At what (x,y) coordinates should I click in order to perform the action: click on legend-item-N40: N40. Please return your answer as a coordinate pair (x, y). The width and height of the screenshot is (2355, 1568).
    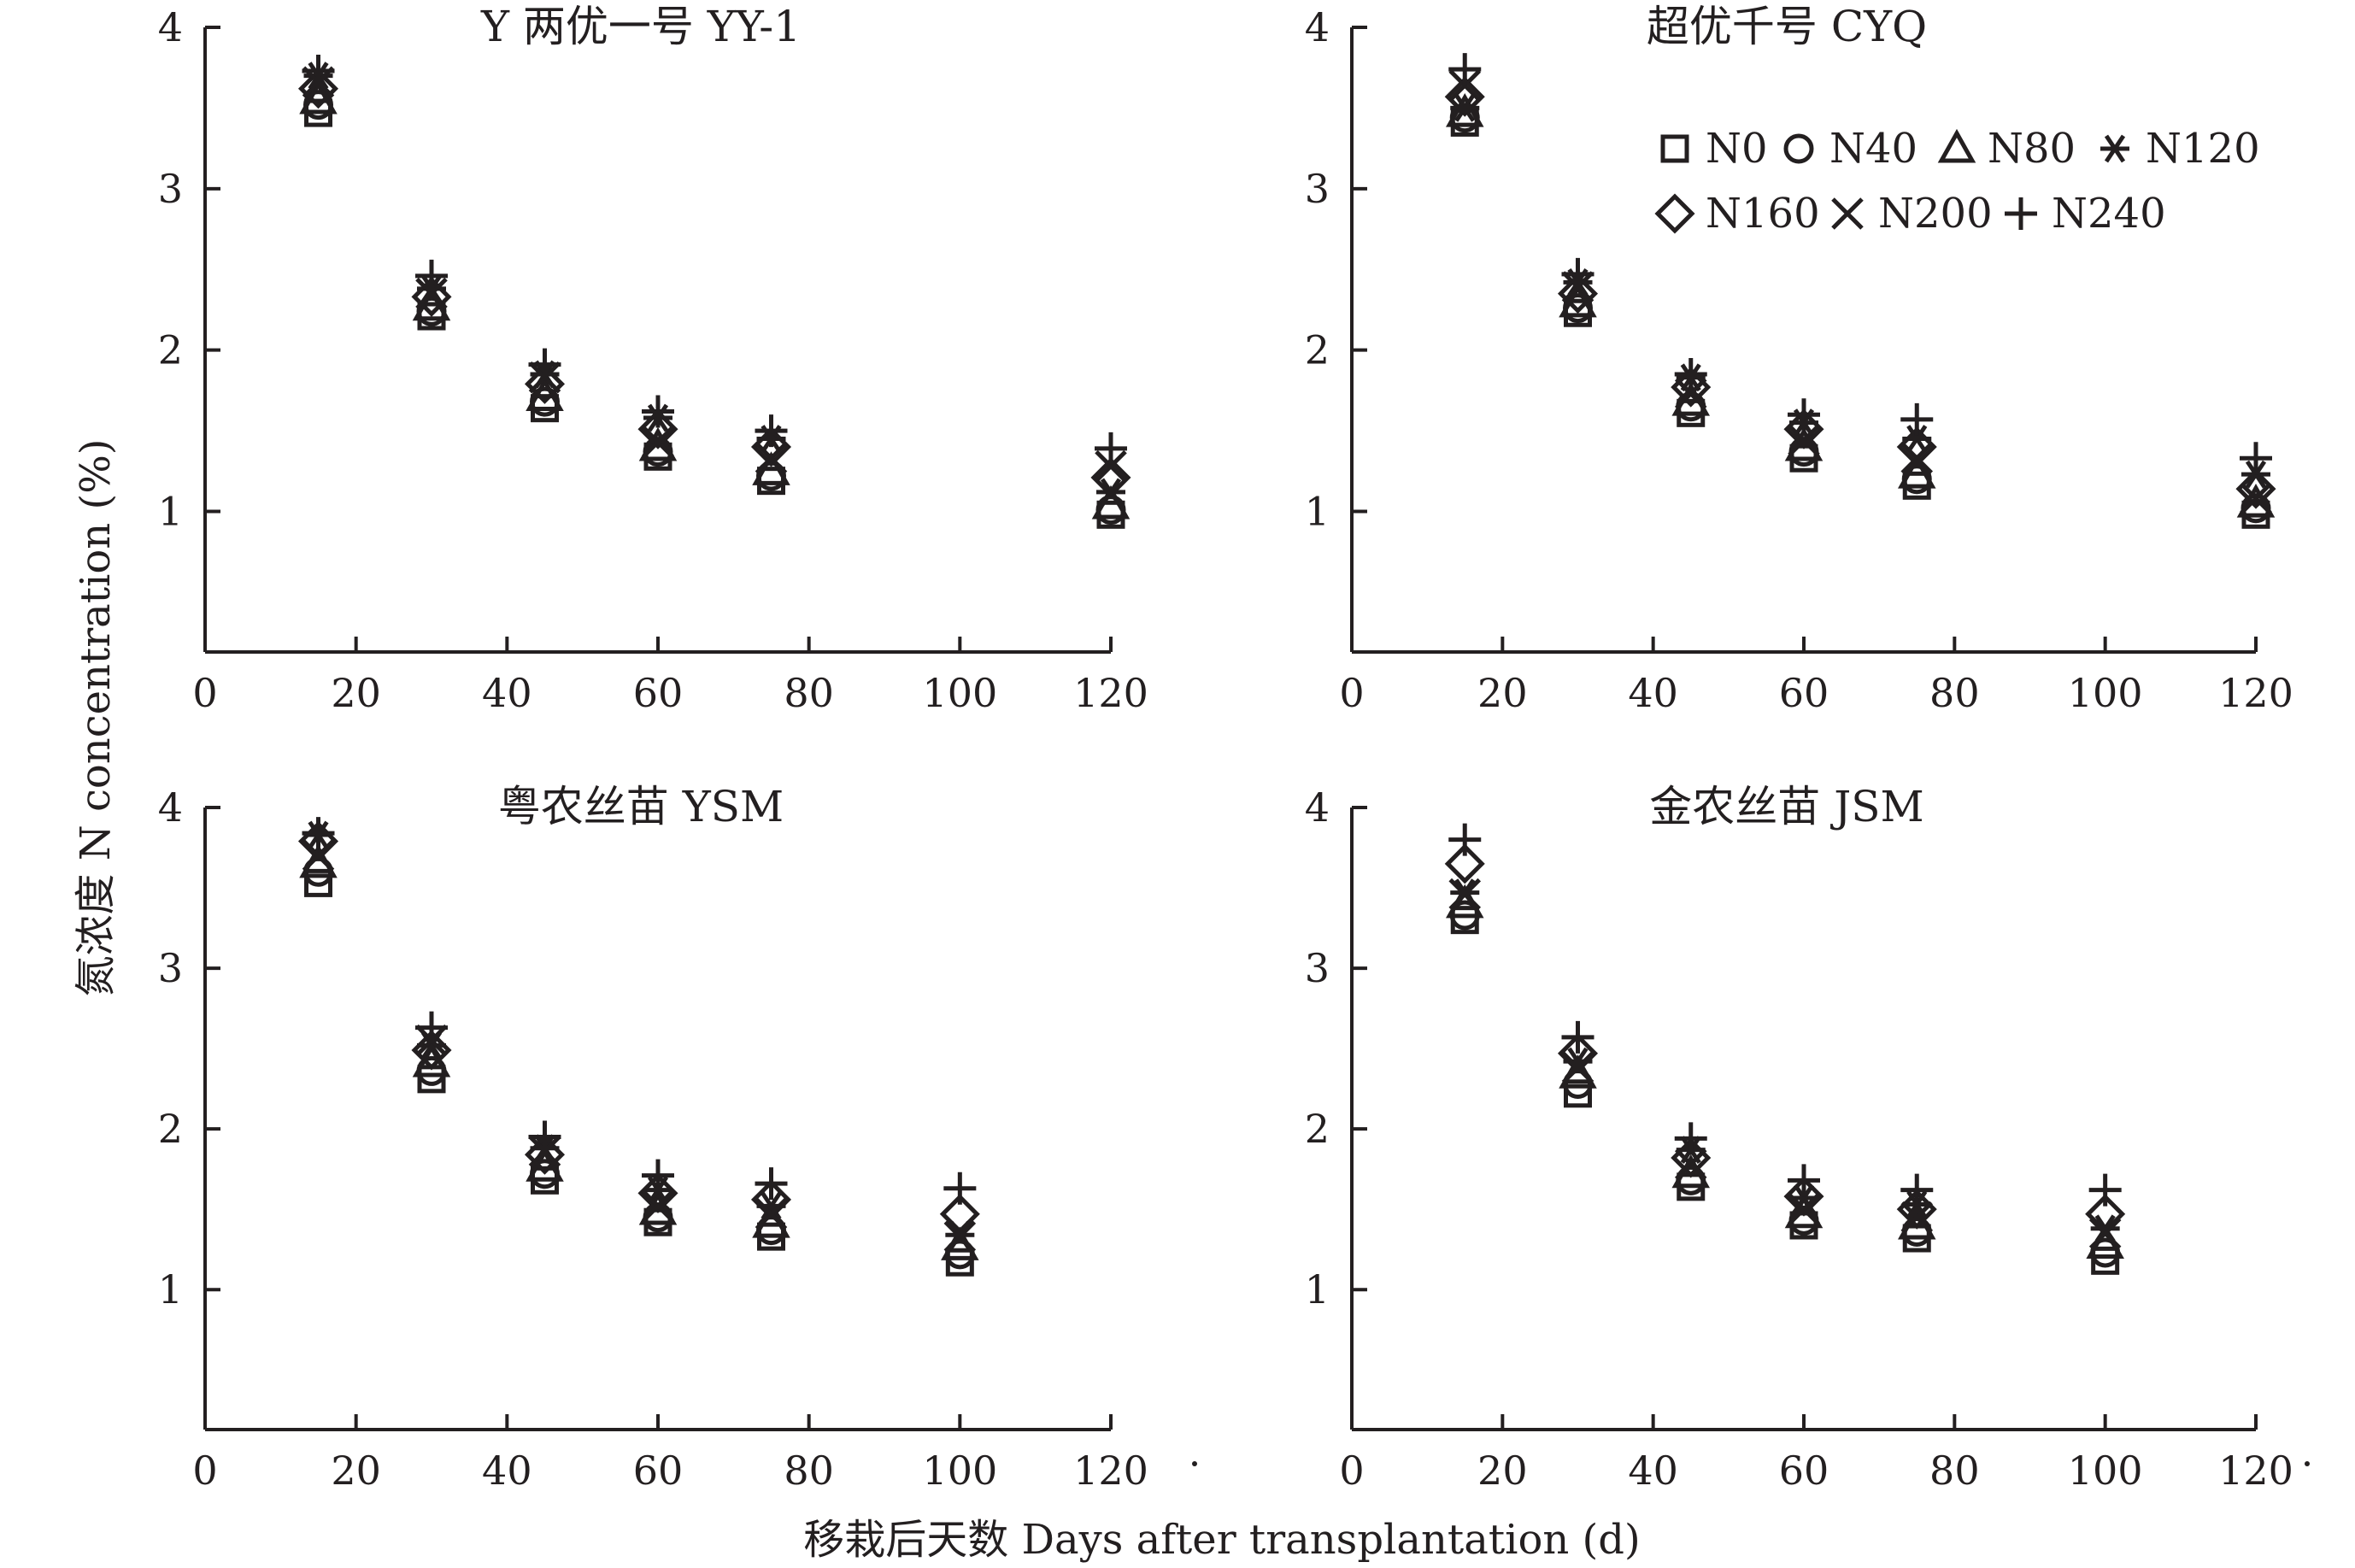
    Looking at the image, I should click on (1850, 149).